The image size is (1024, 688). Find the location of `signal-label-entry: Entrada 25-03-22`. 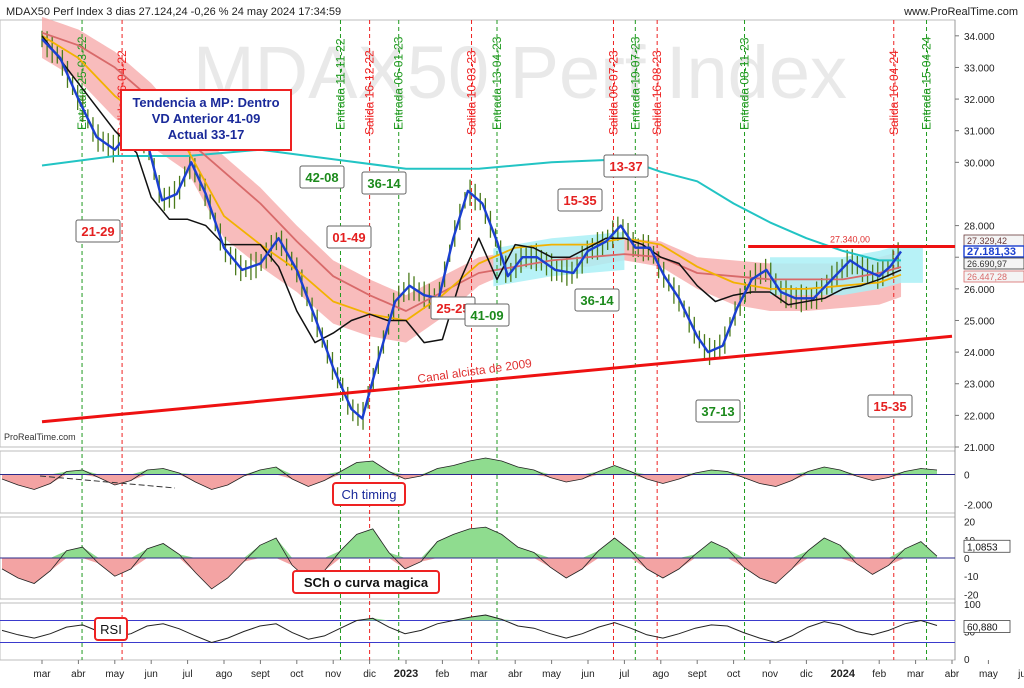

signal-label-entry: Entrada 25-03-22 is located at coordinates (82, 83).